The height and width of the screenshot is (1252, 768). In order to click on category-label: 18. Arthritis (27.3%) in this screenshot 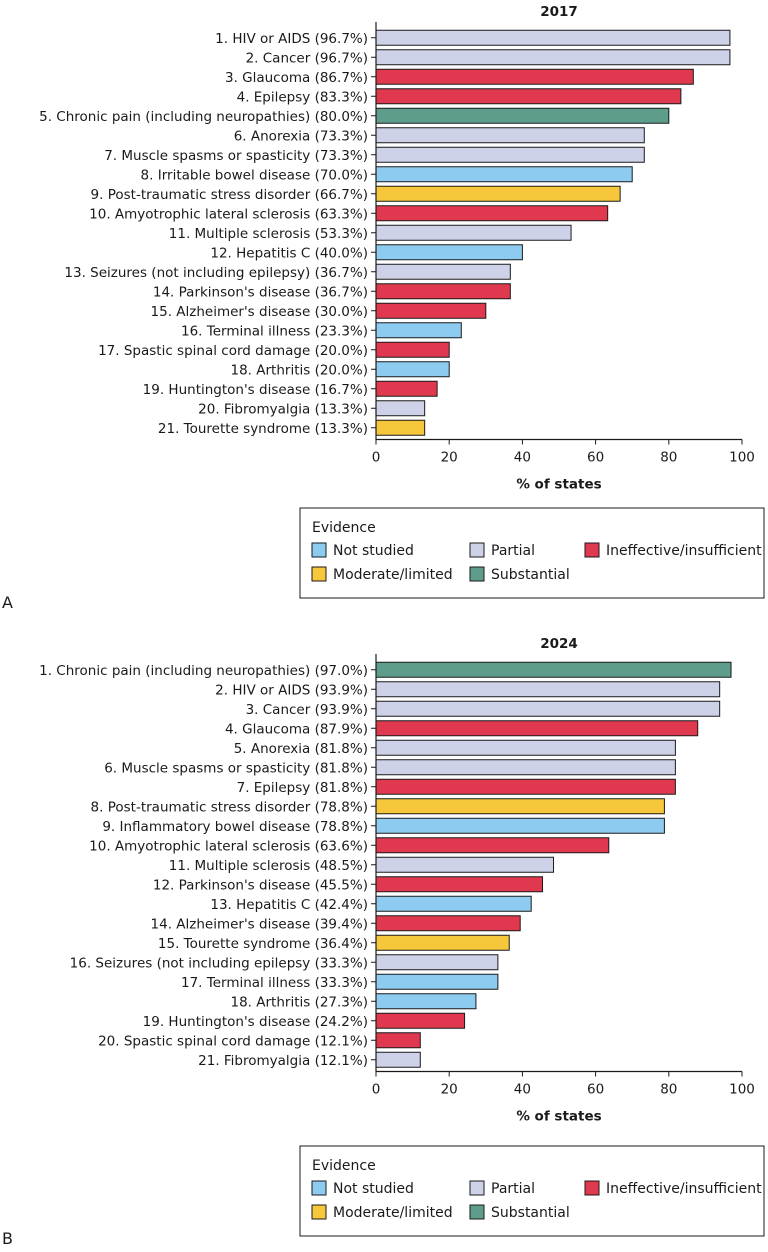, I will do `click(300, 1002)`.